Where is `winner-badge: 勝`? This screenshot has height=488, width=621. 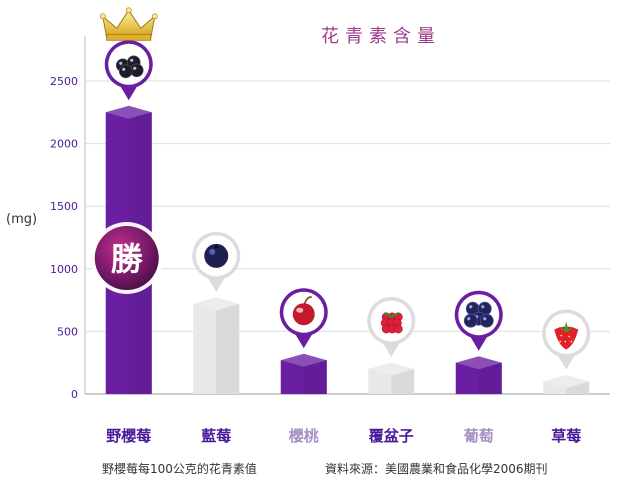
winner-badge: 勝 is located at coordinates (126, 258).